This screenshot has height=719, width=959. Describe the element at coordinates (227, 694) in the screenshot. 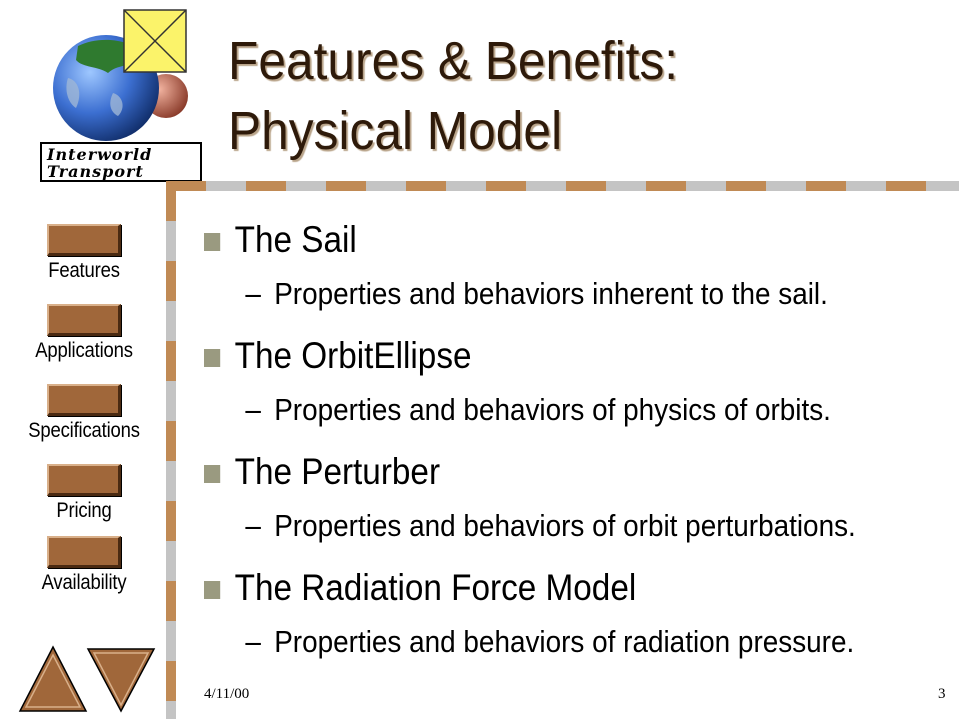

I see `footer-date: 4/11/00` at that location.